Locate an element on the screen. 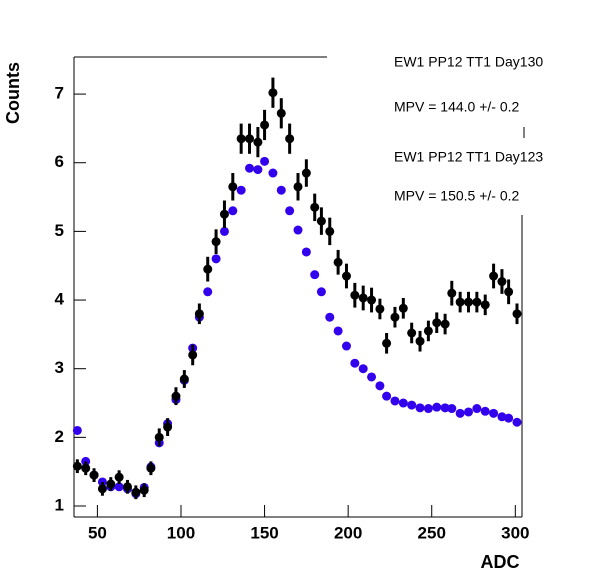 The image size is (598, 575). x-axis-title: ADC is located at coordinates (500, 562).